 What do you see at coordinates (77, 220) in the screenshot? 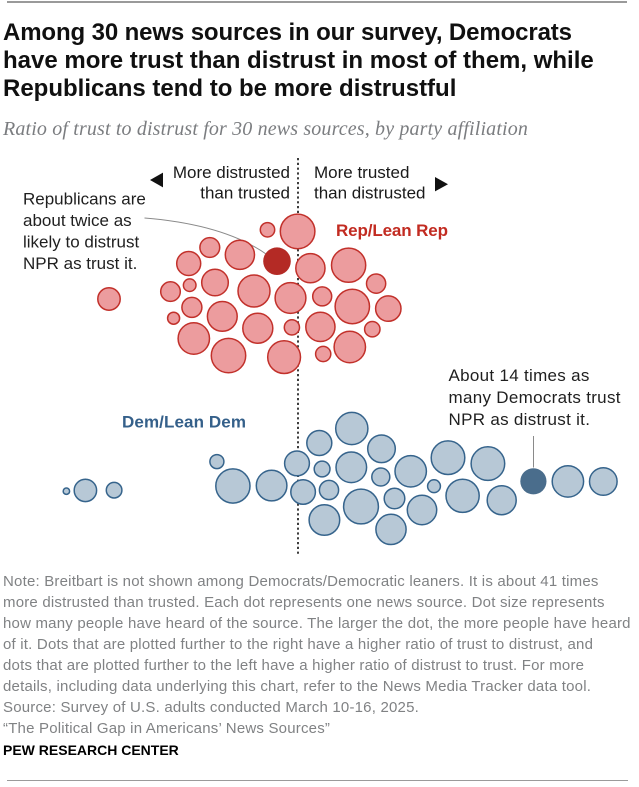
I see `svg-text: about twice as` at bounding box center [77, 220].